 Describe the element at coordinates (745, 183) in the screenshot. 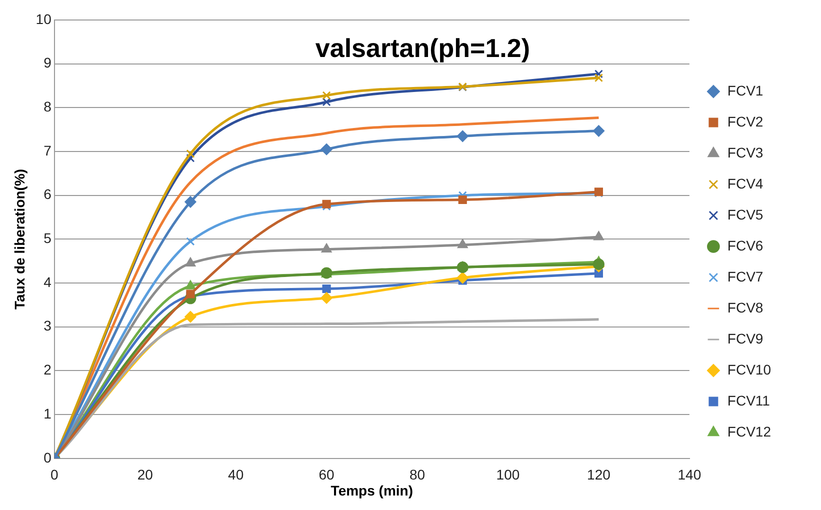

I see `legend-label: FCV4` at that location.